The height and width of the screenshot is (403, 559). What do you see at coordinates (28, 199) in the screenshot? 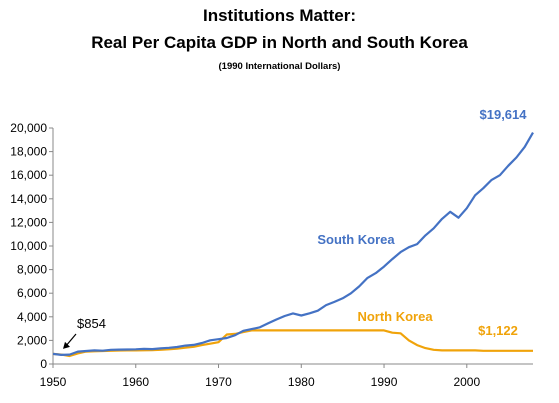
I see `y-tick-label: 14,000` at bounding box center [28, 199].